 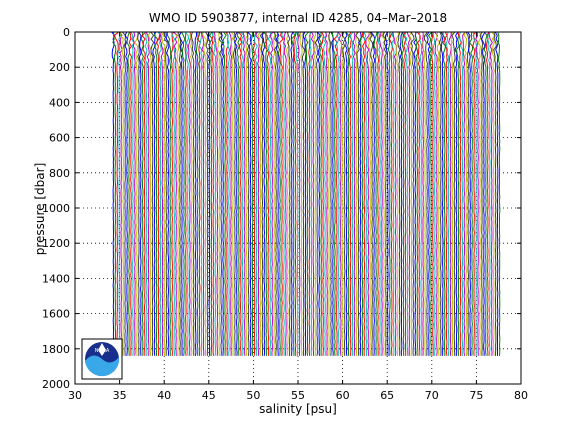 What do you see at coordinates (102, 351) in the screenshot?
I see `svg-text: NOAA` at bounding box center [102, 351].